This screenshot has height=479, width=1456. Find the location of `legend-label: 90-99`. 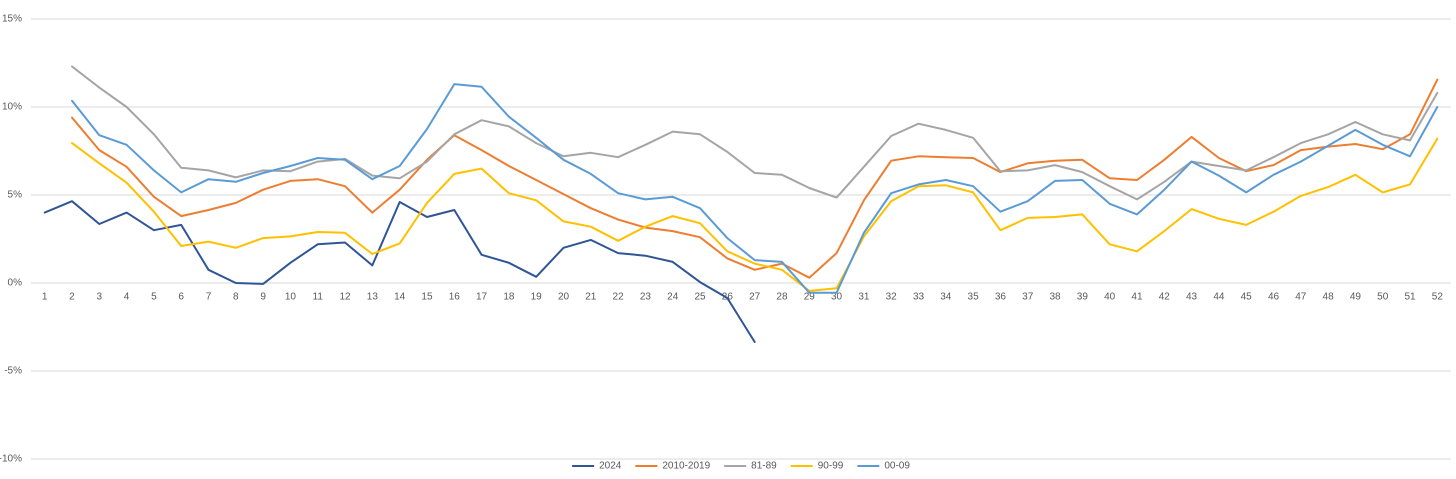

legend-label: 90-99 is located at coordinates (831, 466).